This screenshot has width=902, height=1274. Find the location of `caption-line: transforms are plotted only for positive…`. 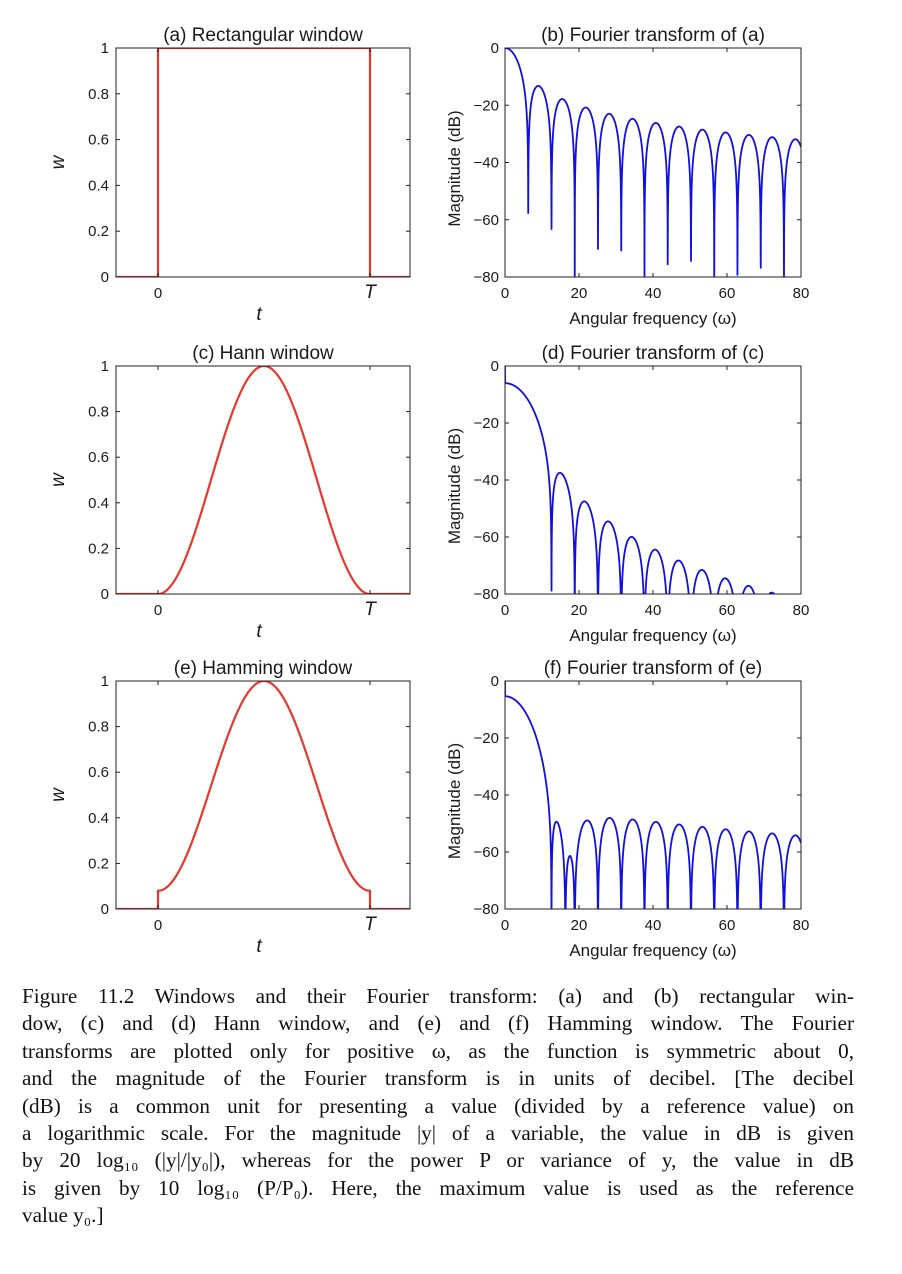

caption-line: transforms are plotted only for positive… is located at coordinates (438, 1050).